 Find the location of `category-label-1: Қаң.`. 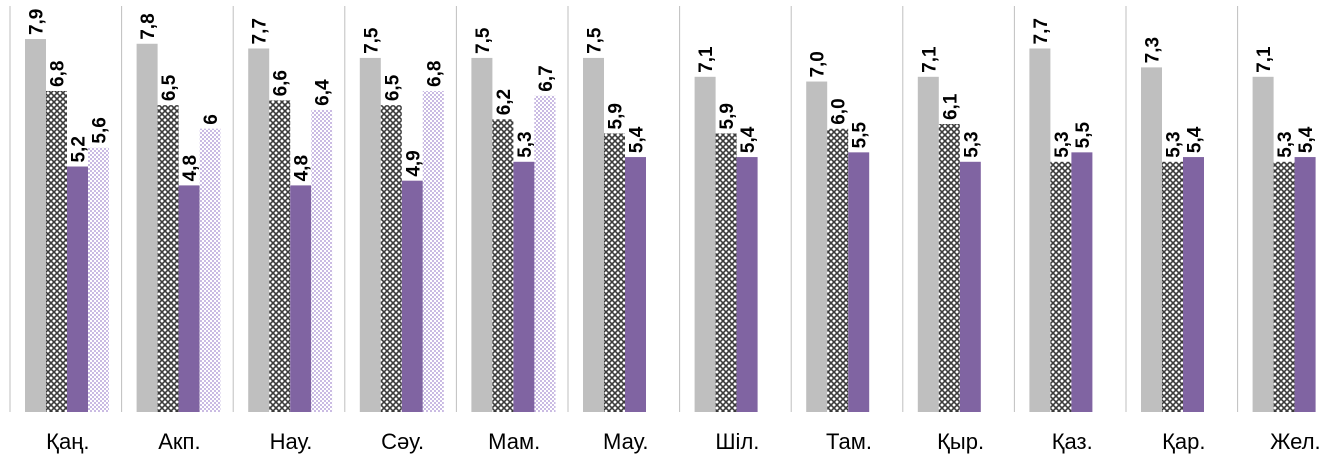

category-label-1: Қаң. is located at coordinates (67, 441).